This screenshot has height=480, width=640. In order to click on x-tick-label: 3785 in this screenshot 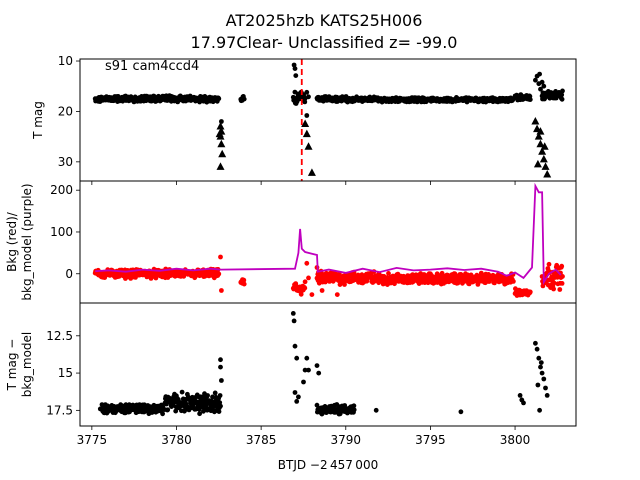, I will do `click(261, 440)`.